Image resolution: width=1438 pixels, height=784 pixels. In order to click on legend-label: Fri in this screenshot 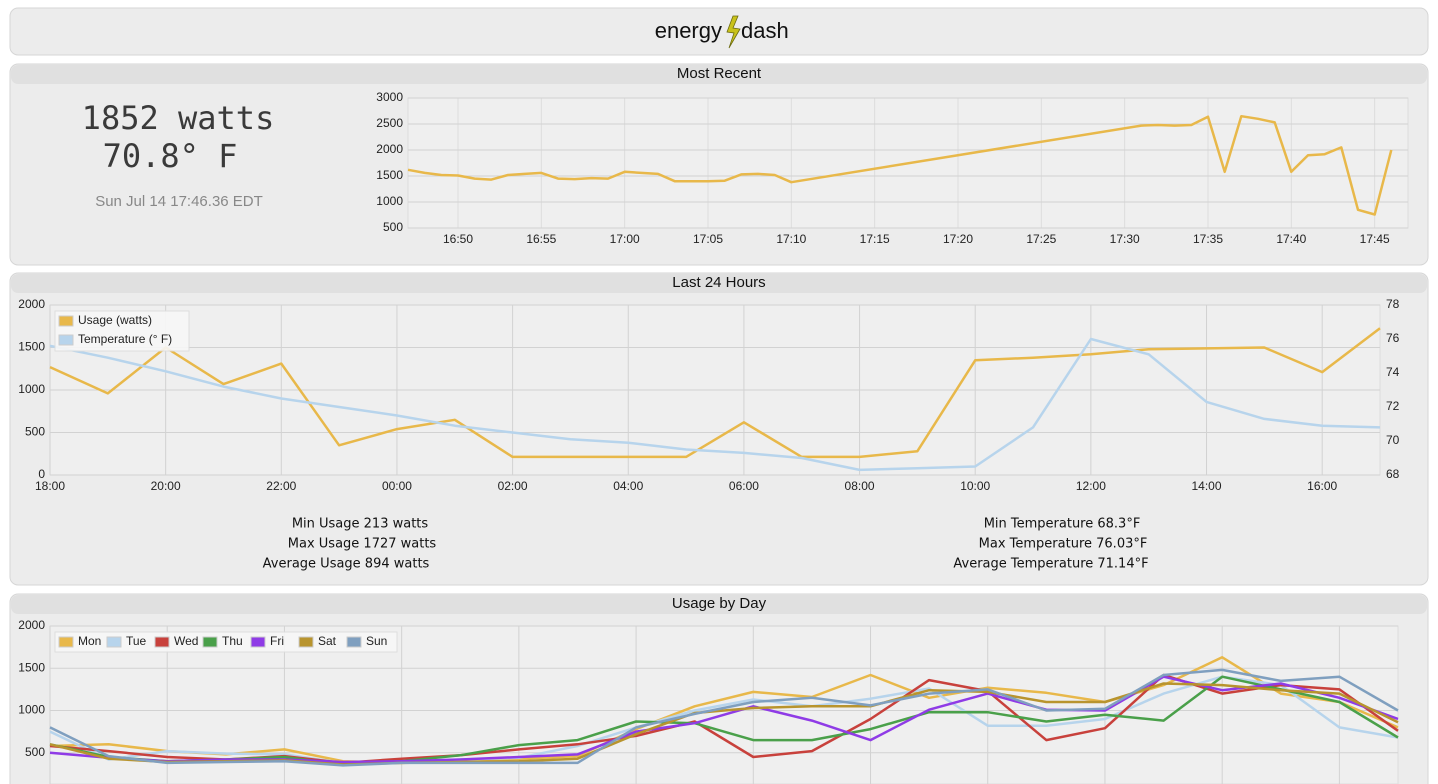, I will do `click(277, 641)`.